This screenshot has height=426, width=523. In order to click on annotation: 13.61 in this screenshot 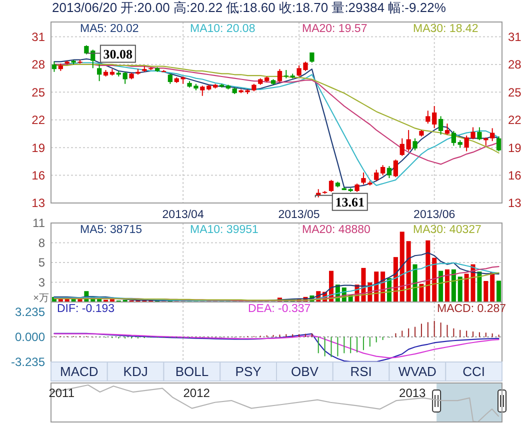, I will do `click(350, 202)`.